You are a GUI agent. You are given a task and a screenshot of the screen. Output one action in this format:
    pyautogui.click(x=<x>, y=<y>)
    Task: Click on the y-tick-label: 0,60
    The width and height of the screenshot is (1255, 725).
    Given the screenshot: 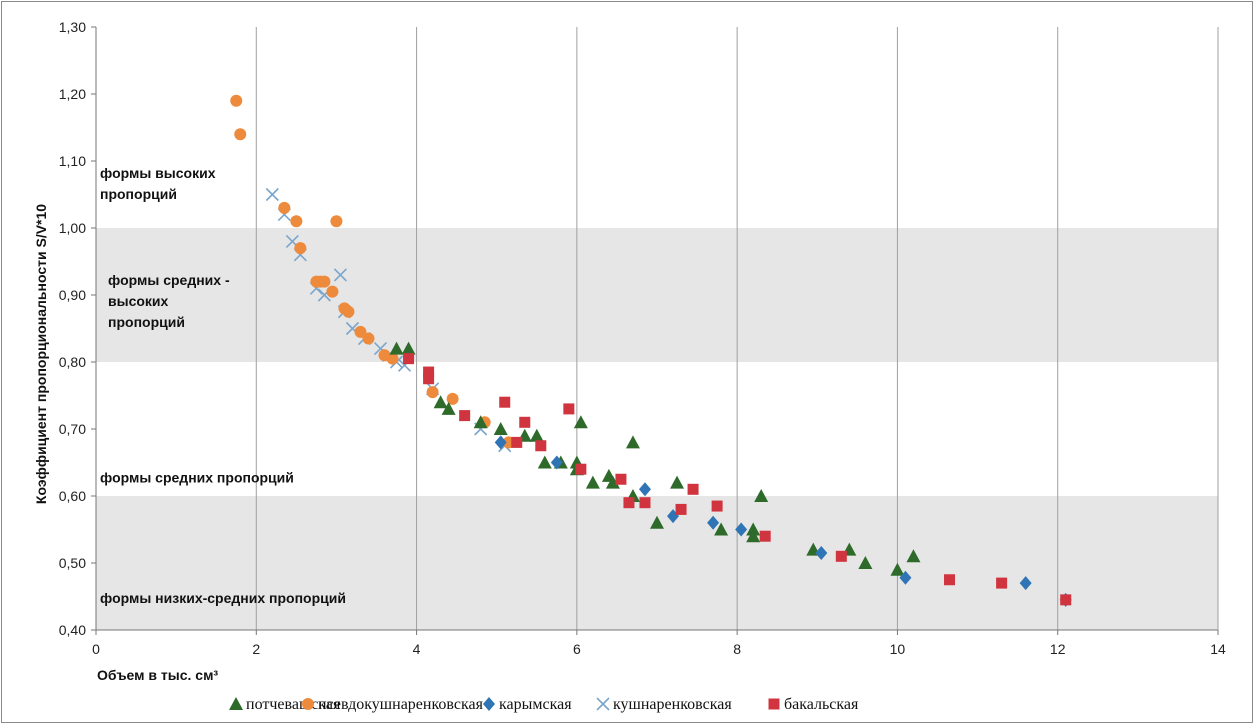 What is the action you would take?
    pyautogui.click(x=72, y=496)
    